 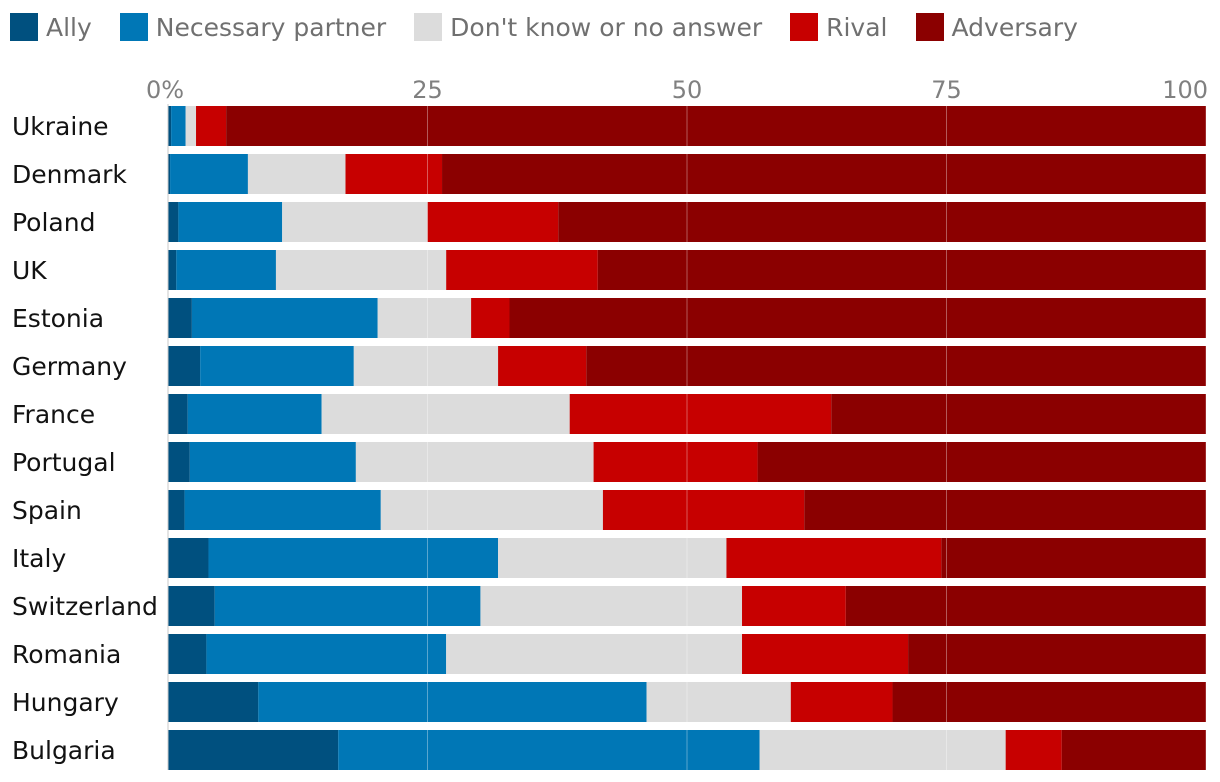 What do you see at coordinates (427, 90) in the screenshot?
I see `x-tick-label: 25` at bounding box center [427, 90].